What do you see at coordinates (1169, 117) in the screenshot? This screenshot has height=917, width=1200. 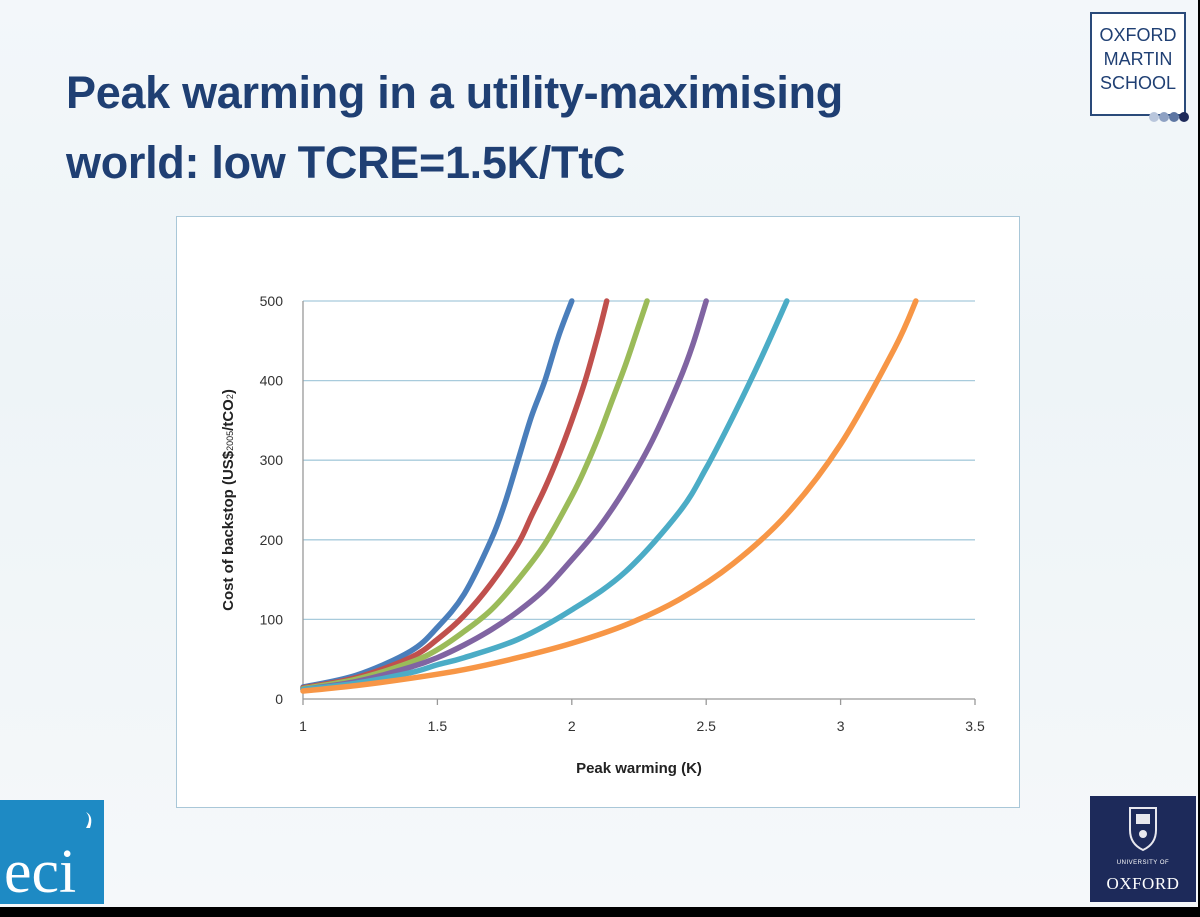 I see `oms-logo-dots-icon` at bounding box center [1169, 117].